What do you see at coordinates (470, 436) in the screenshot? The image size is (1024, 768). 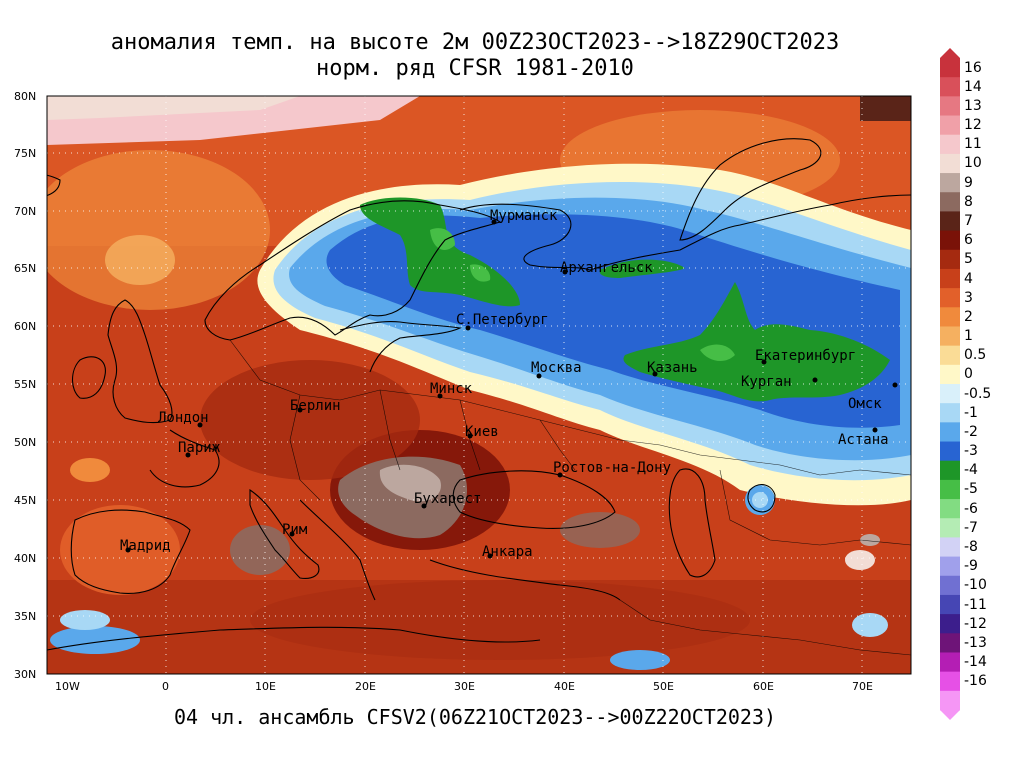 I see `city-dot-kiev` at bounding box center [470, 436].